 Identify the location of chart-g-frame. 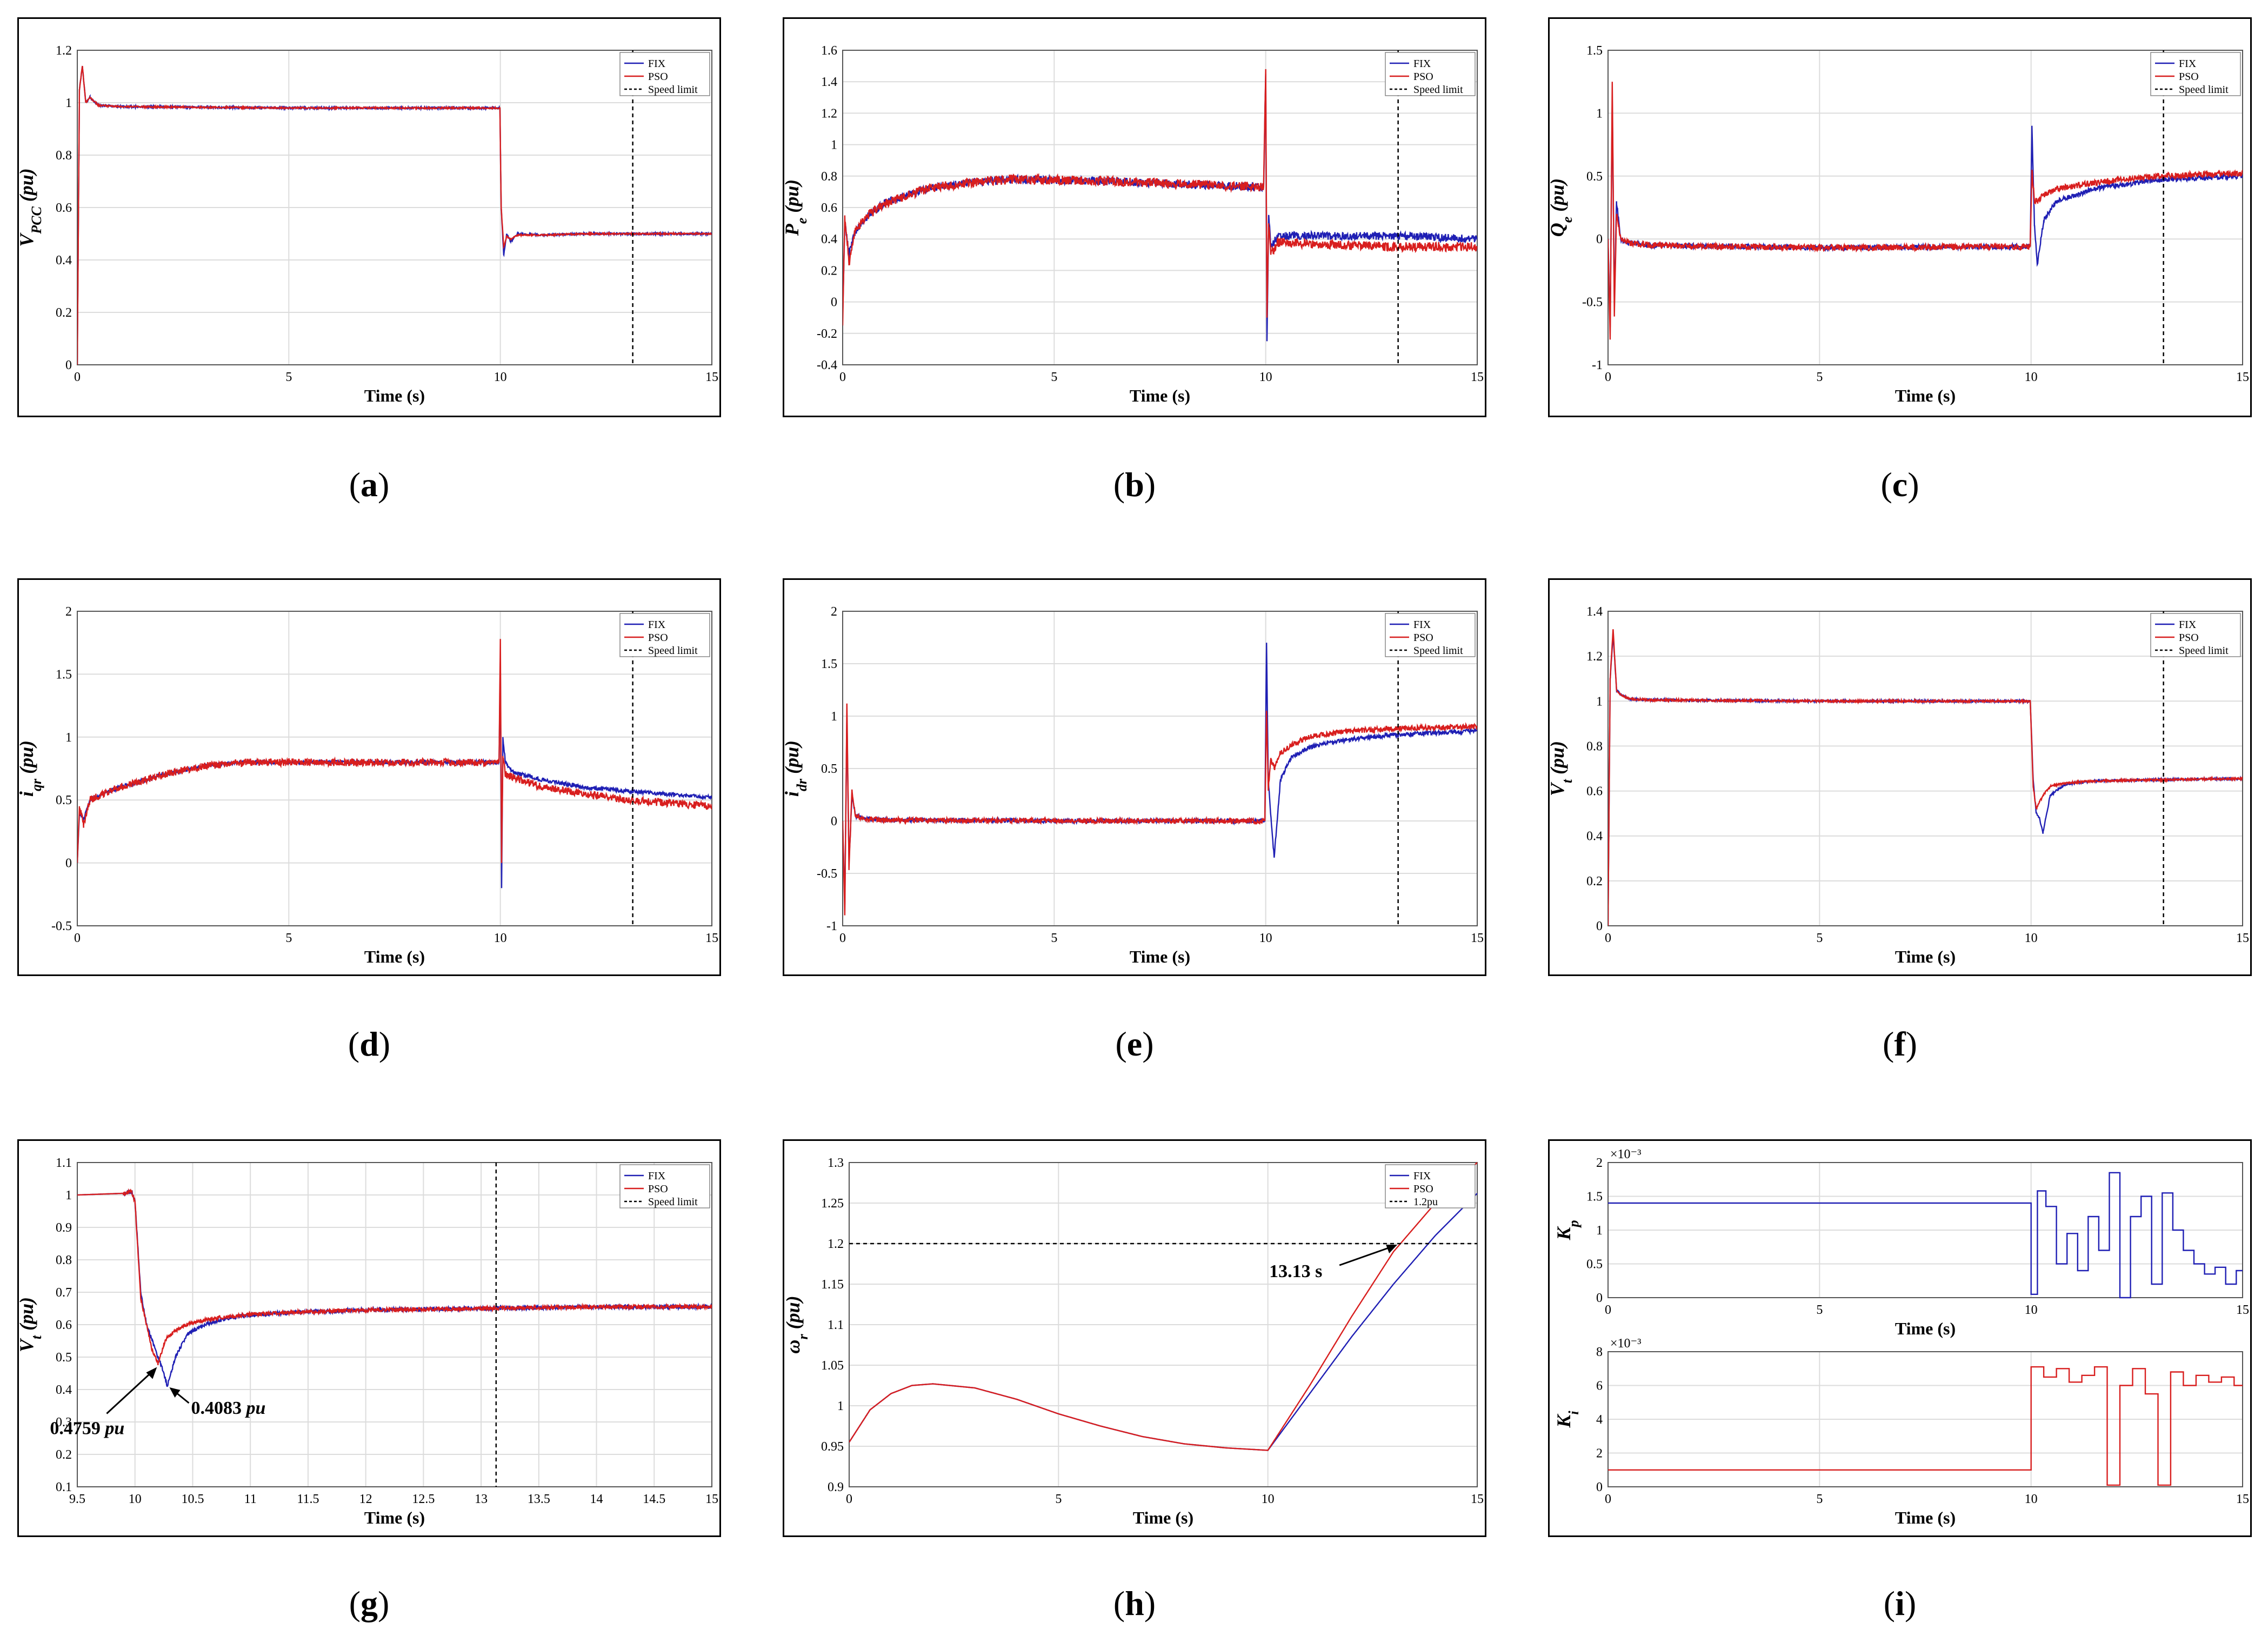
(394, 1324).